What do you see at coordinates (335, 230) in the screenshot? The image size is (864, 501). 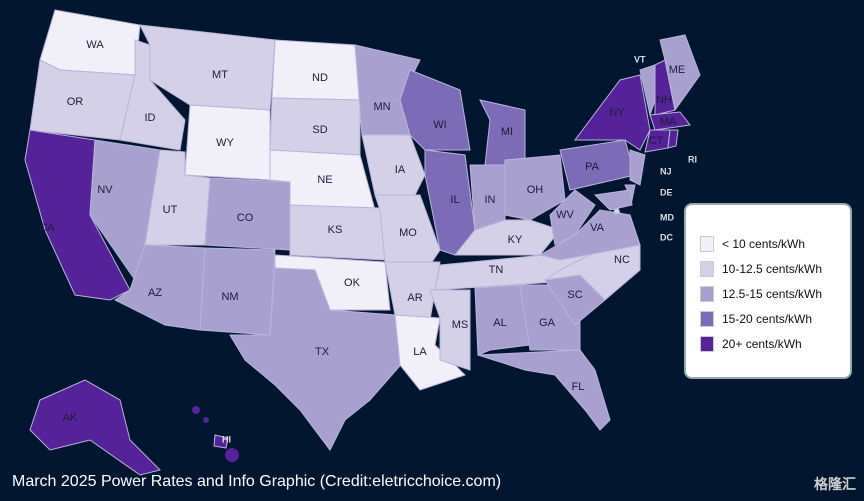 I see `state-label: KS` at bounding box center [335, 230].